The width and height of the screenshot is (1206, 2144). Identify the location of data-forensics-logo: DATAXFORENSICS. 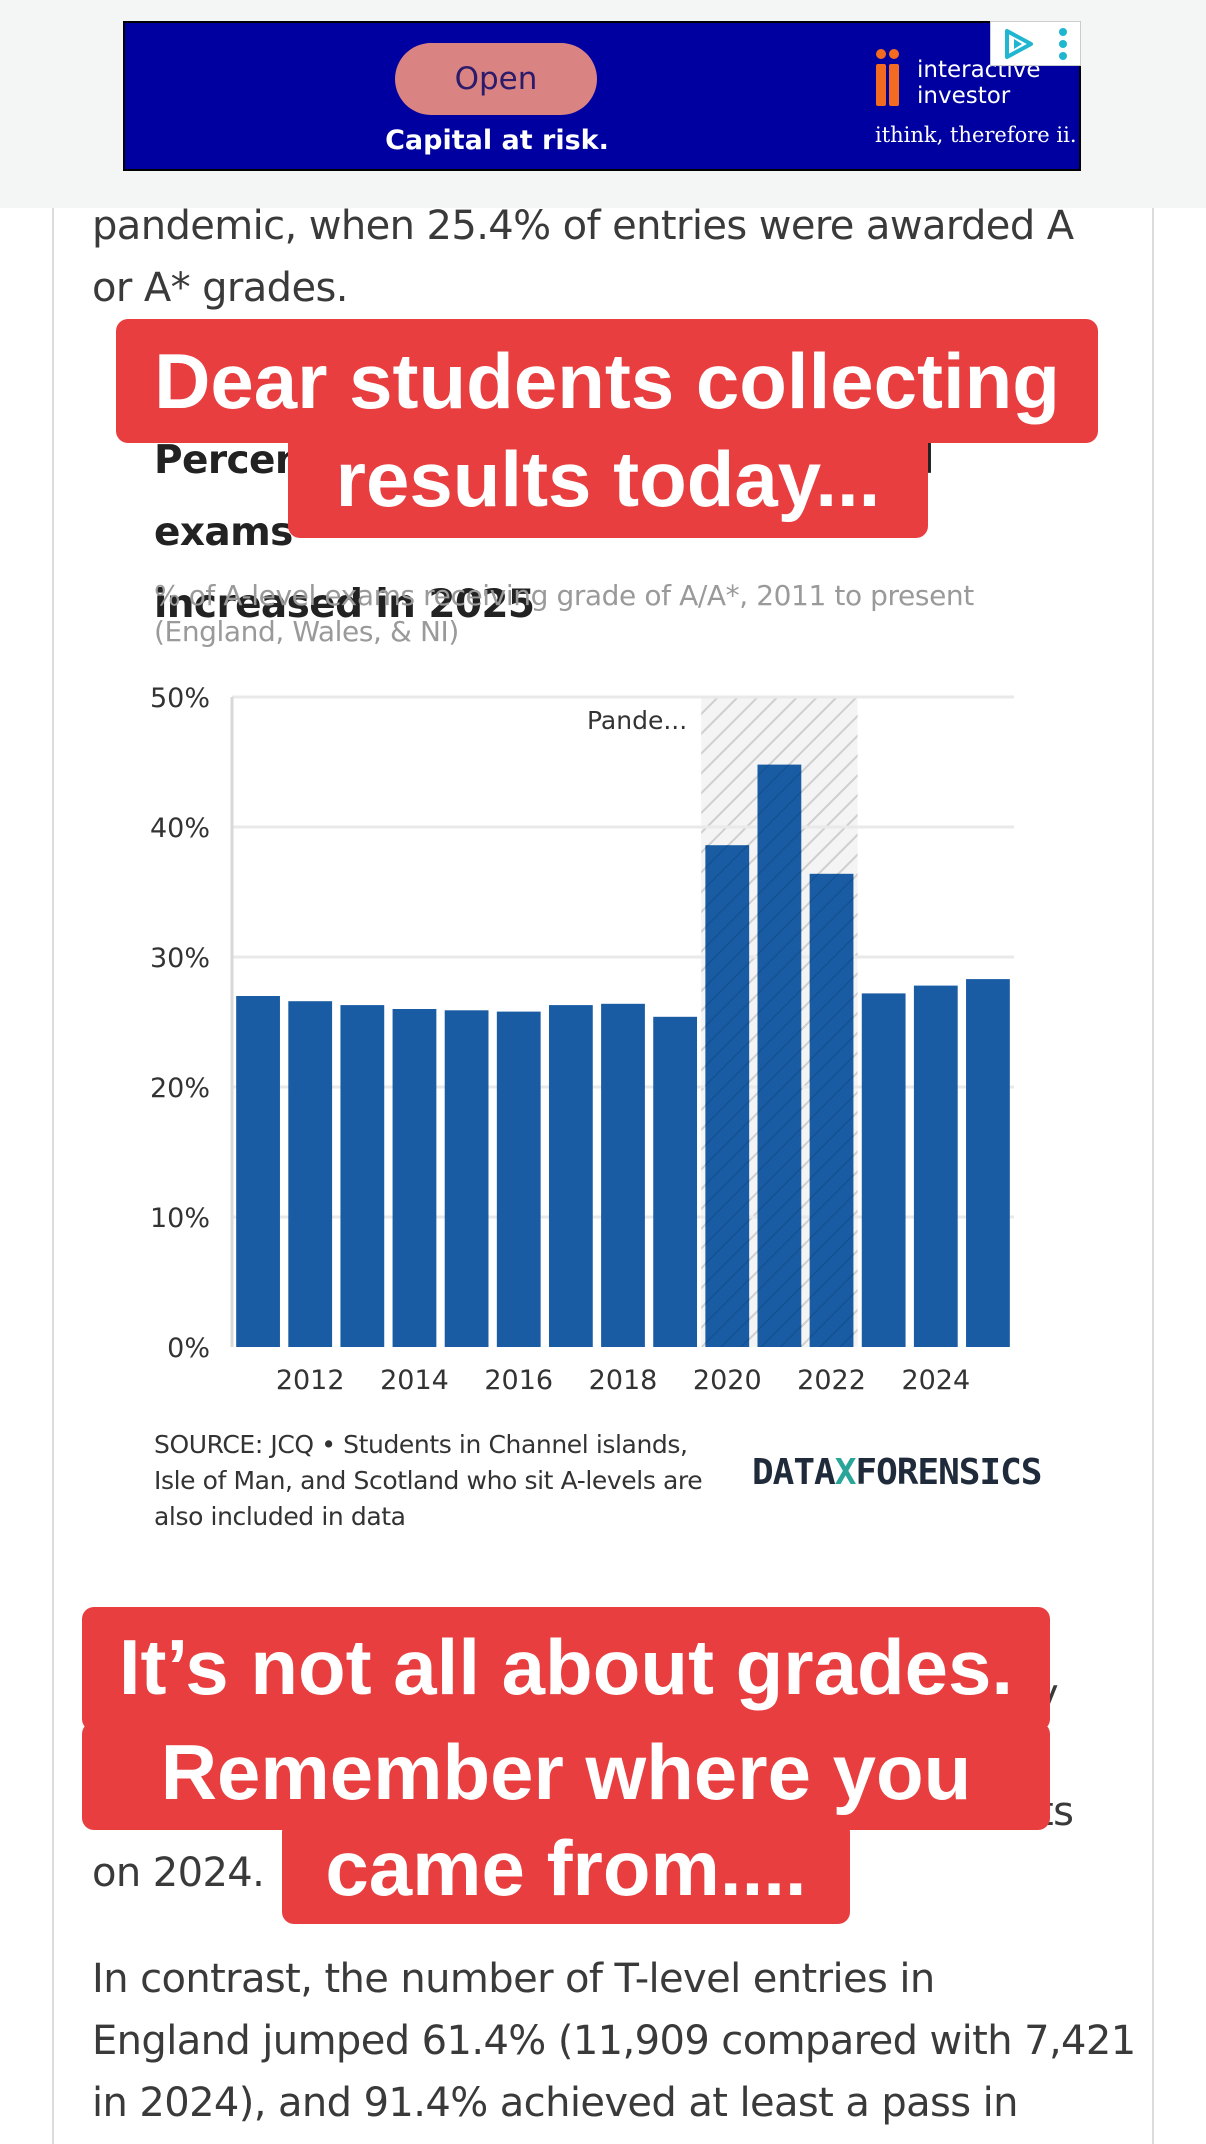
(897, 1472).